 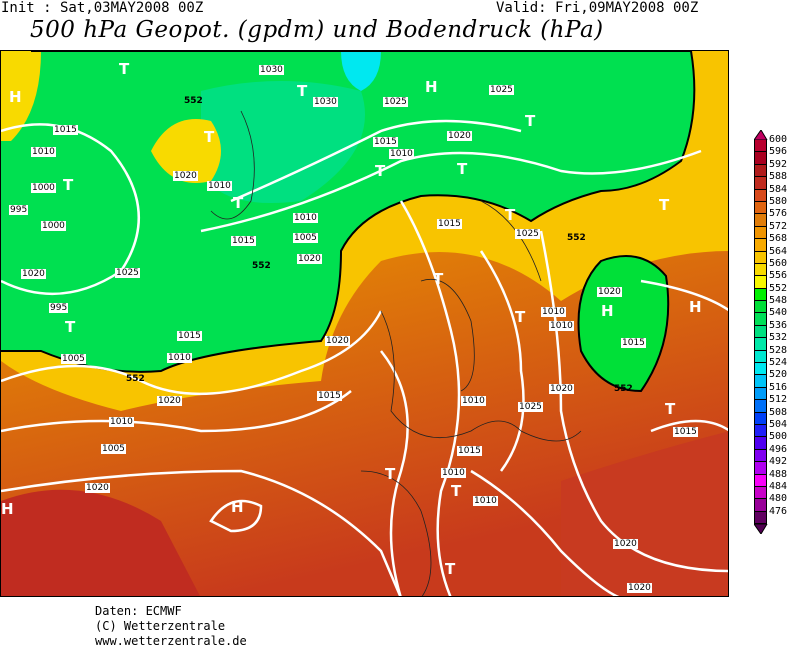 What do you see at coordinates (778, 226) in the screenshot?
I see `legend-label: 572` at bounding box center [778, 226].